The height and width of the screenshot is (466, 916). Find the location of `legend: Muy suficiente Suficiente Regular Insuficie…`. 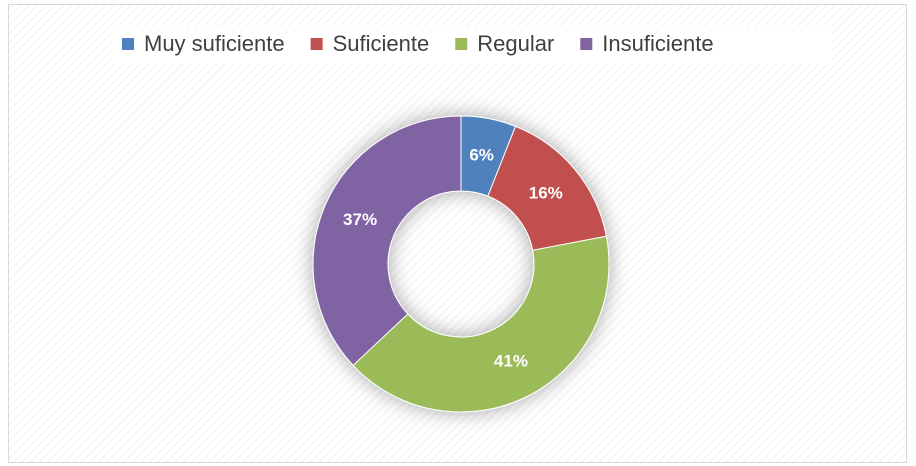

legend: Muy suficiente Suficiente Regular Insuficie… is located at coordinates (418, 43).